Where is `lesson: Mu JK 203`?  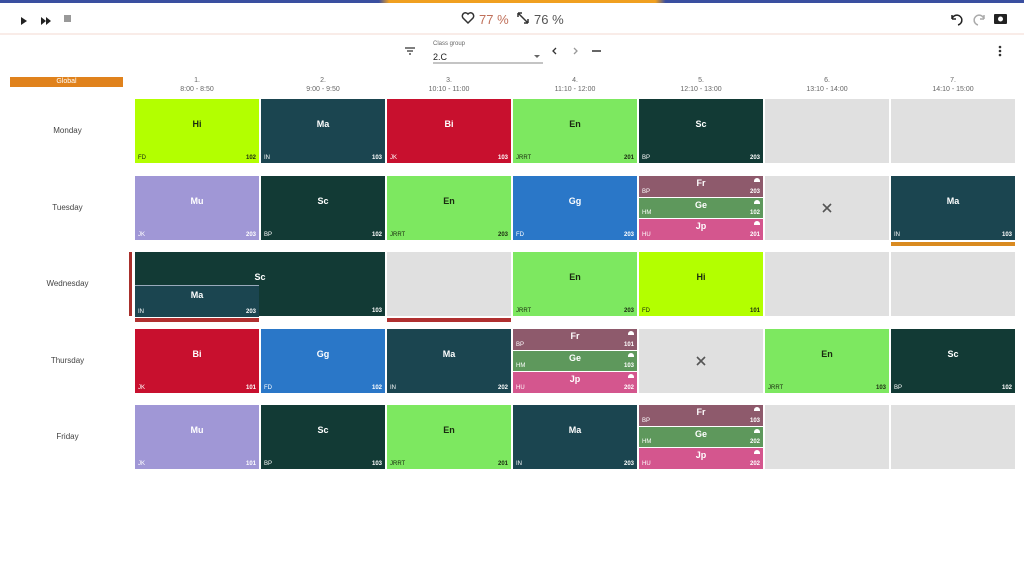
lesson: Mu JK 203 is located at coordinates (197, 208).